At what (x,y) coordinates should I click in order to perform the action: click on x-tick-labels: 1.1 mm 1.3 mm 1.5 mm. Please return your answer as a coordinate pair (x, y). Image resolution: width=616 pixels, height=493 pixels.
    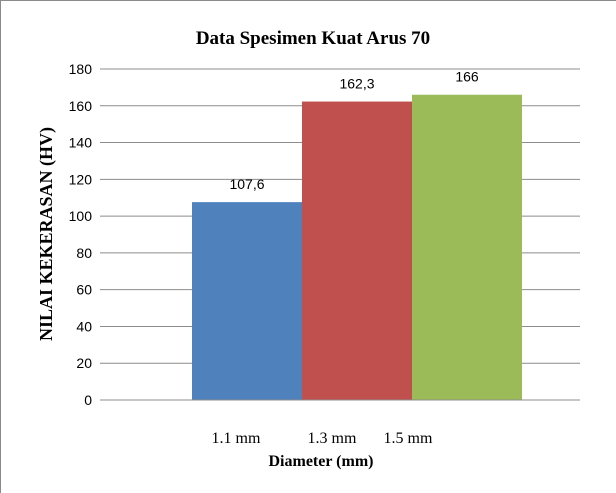
    Looking at the image, I should click on (322, 438).